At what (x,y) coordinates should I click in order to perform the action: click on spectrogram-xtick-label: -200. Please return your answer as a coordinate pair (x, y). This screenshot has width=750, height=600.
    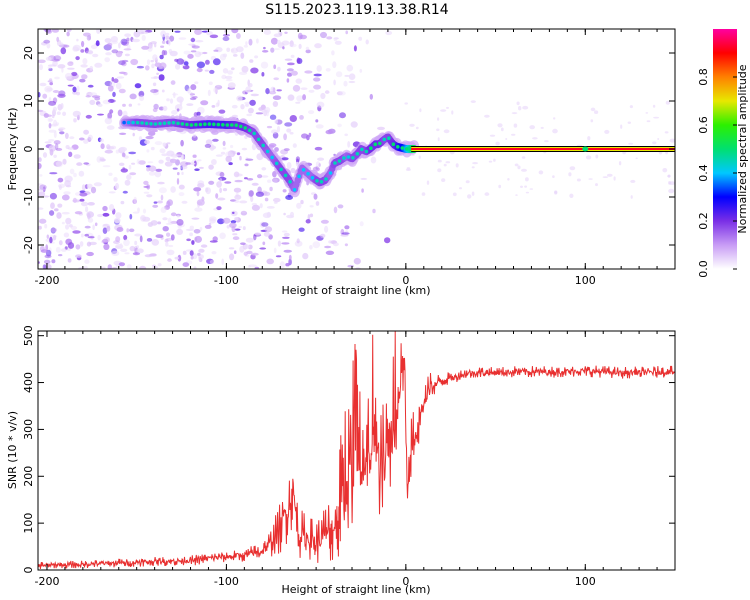
    Looking at the image, I should click on (46, 280).